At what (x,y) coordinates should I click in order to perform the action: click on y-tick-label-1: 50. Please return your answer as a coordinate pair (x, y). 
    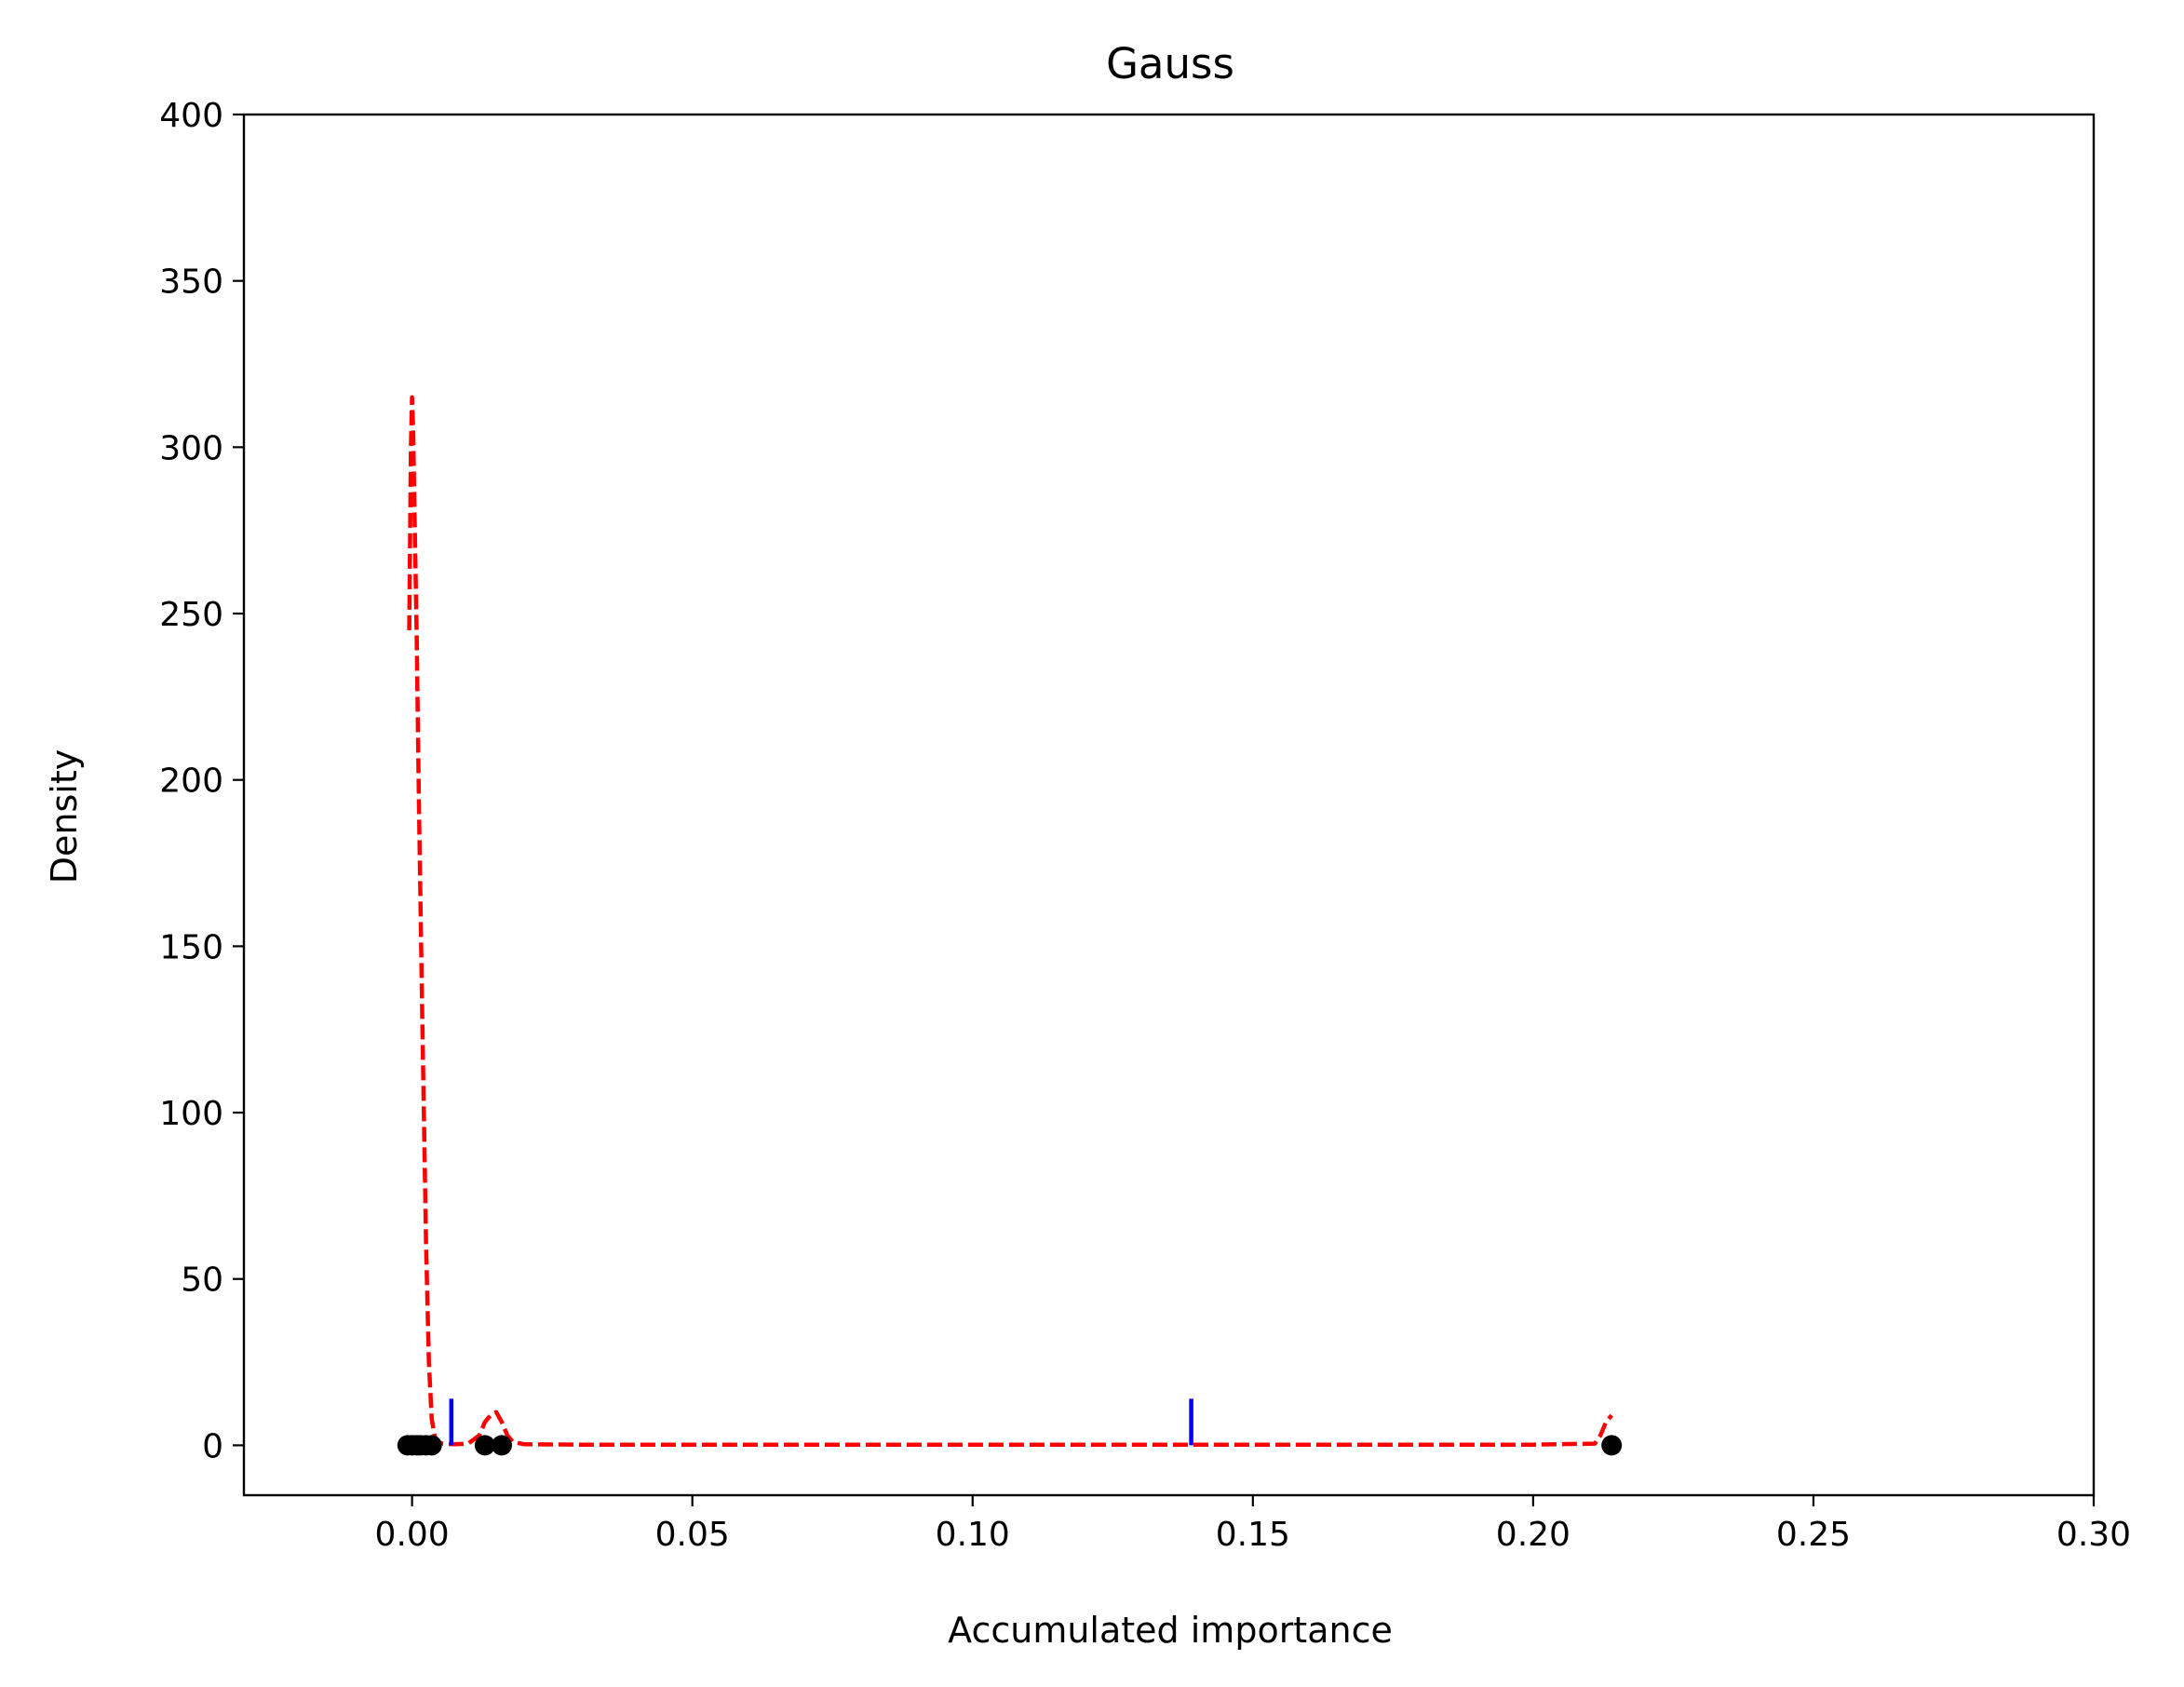
    Looking at the image, I should click on (202, 1281).